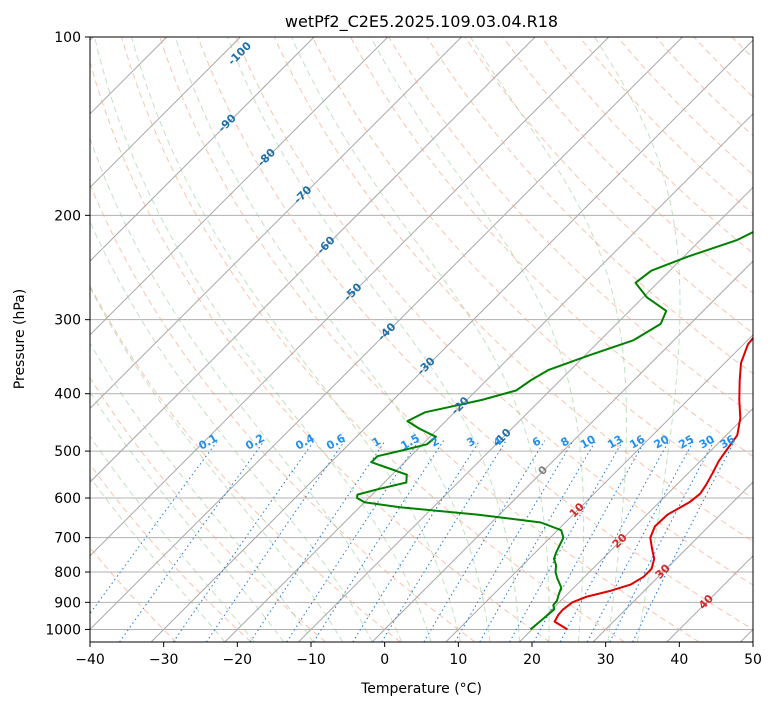  Describe the element at coordinates (615, 442) in the screenshot. I see `mixing-ratio-label: 13` at that location.